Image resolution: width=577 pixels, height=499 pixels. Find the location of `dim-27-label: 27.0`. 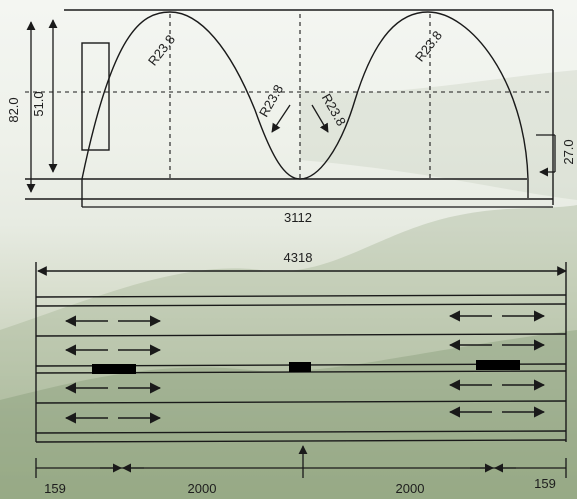

dim-27-label: 27.0 is located at coordinates (568, 151).